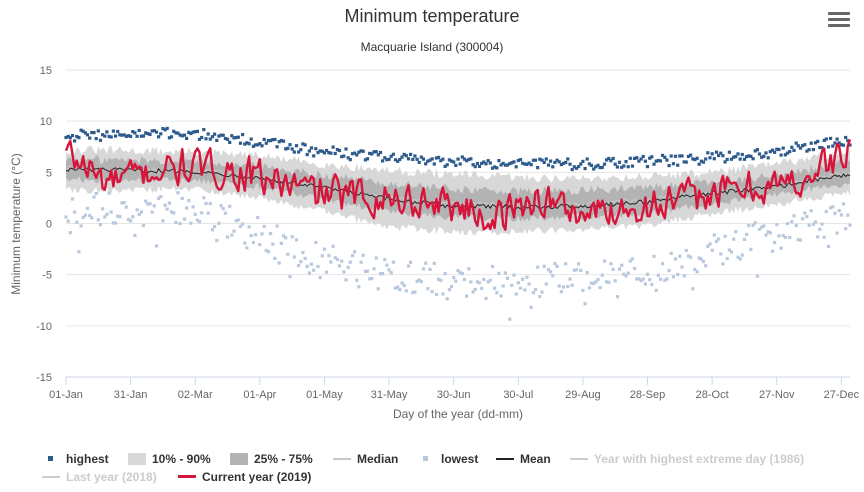 The image size is (864, 492). I want to click on x-tick-label: 30-Jul, so click(518, 395).